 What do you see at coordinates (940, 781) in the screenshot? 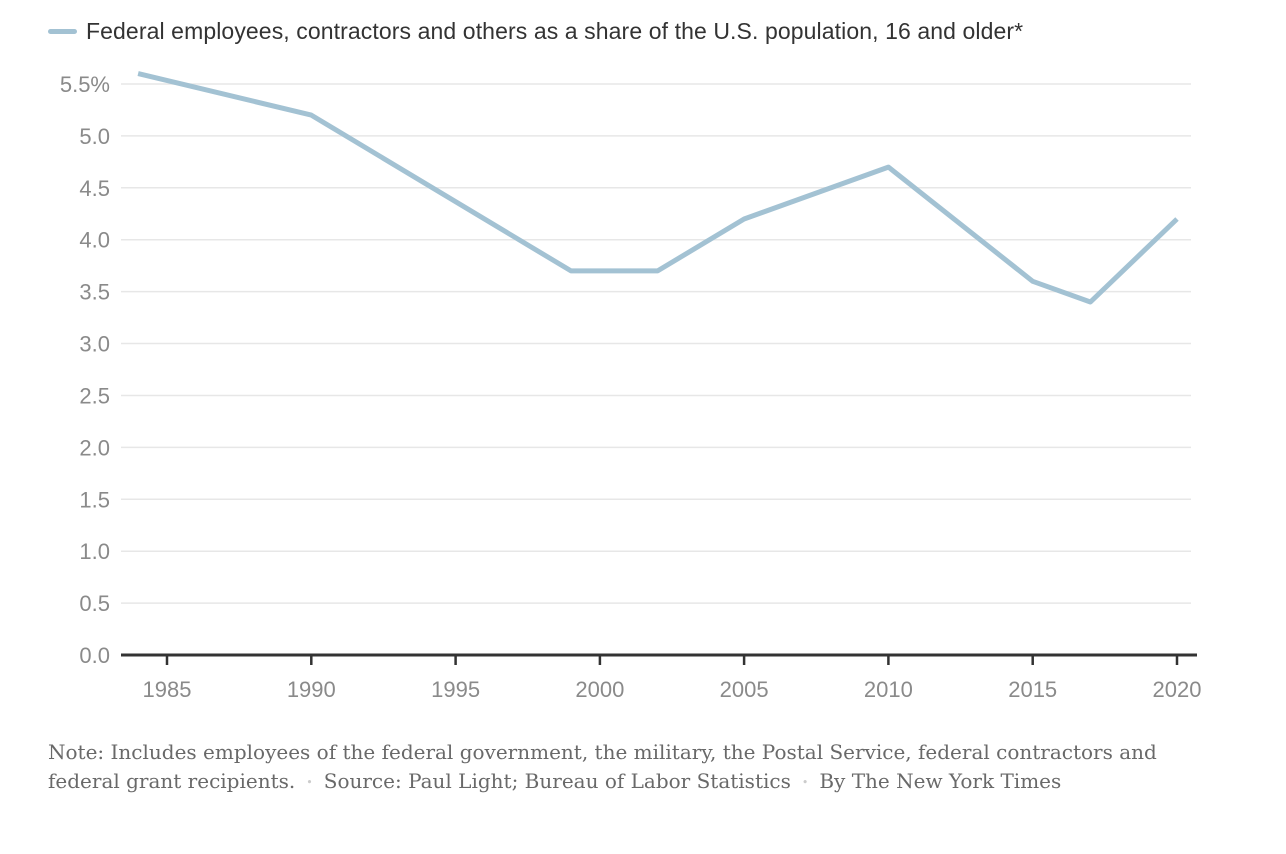
I see `byline-text: By The New York Times` at bounding box center [940, 781].